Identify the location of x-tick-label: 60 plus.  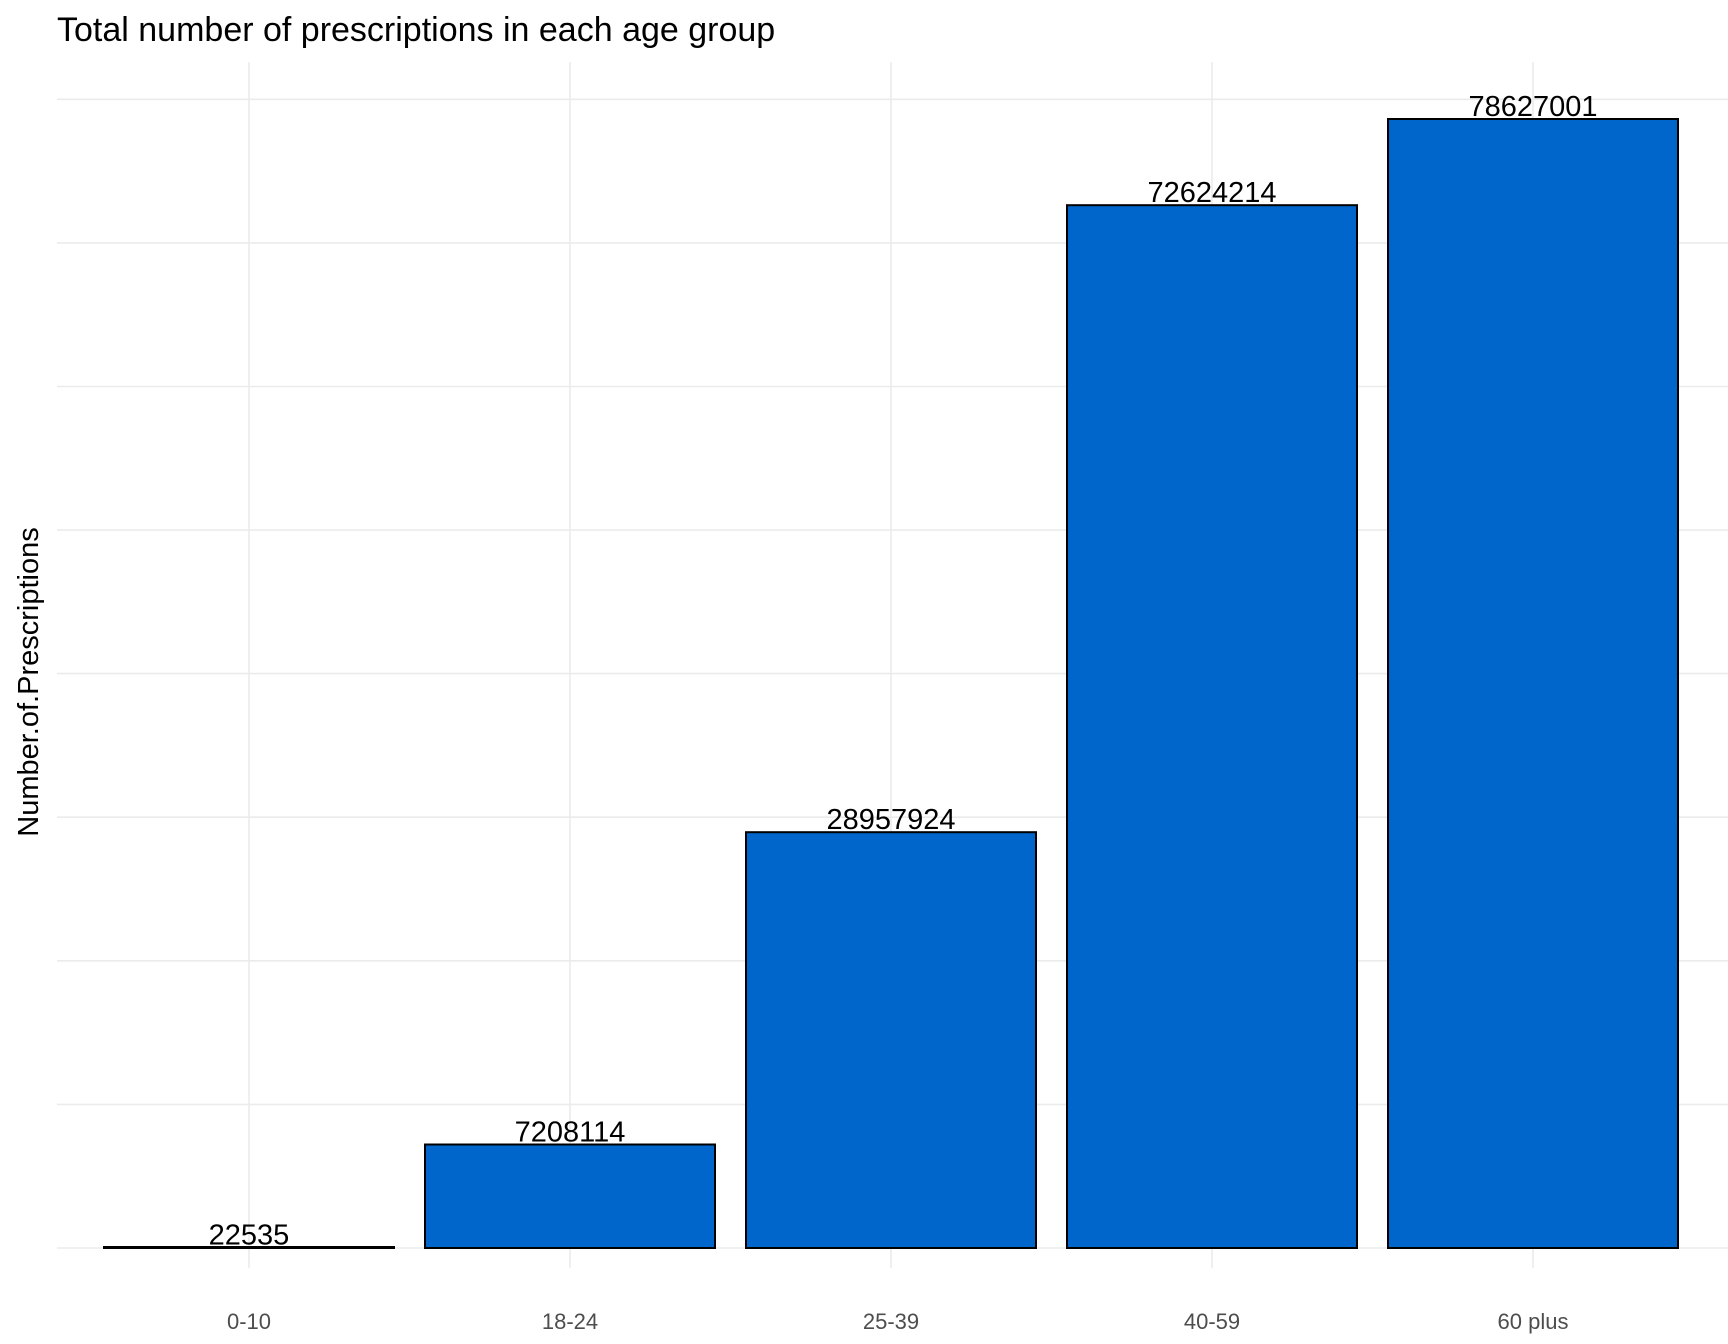
(1533, 1321).